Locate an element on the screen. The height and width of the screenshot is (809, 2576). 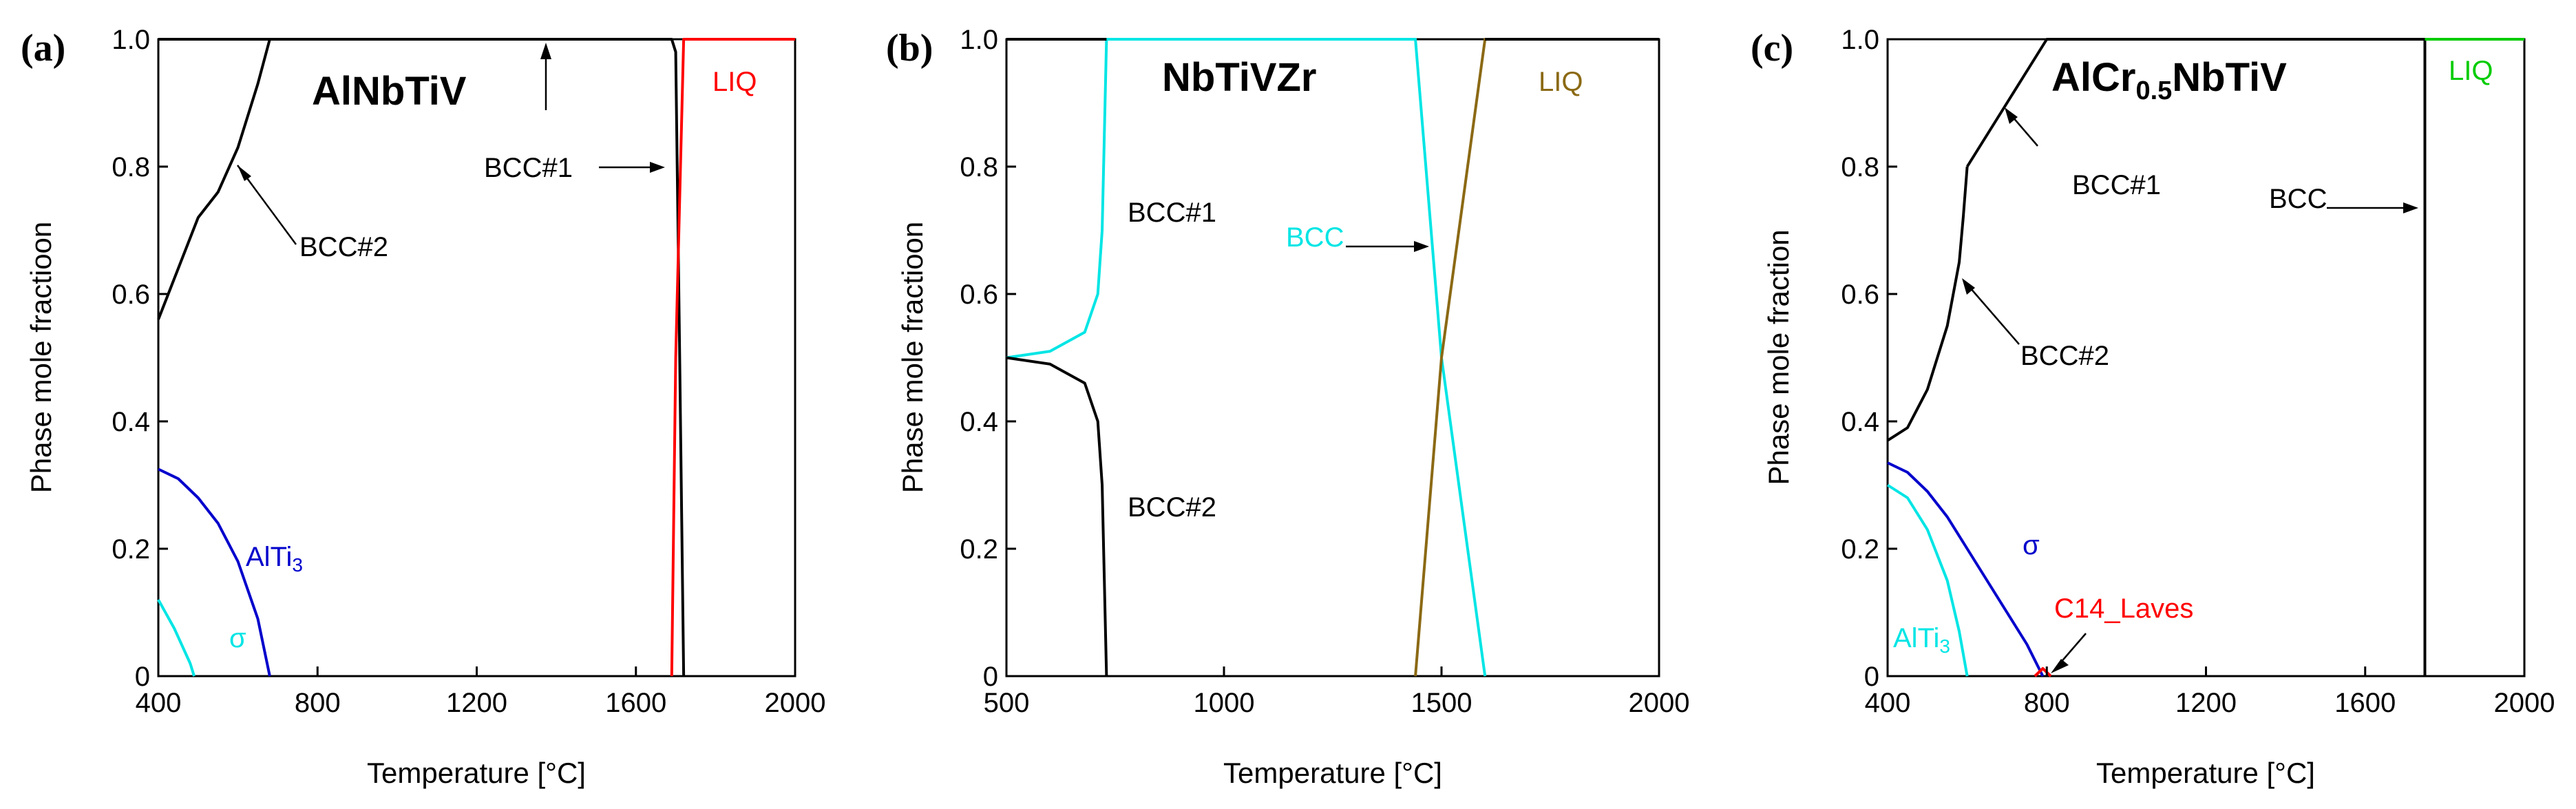
arrowhead-c14 is located at coordinates (2060, 666).